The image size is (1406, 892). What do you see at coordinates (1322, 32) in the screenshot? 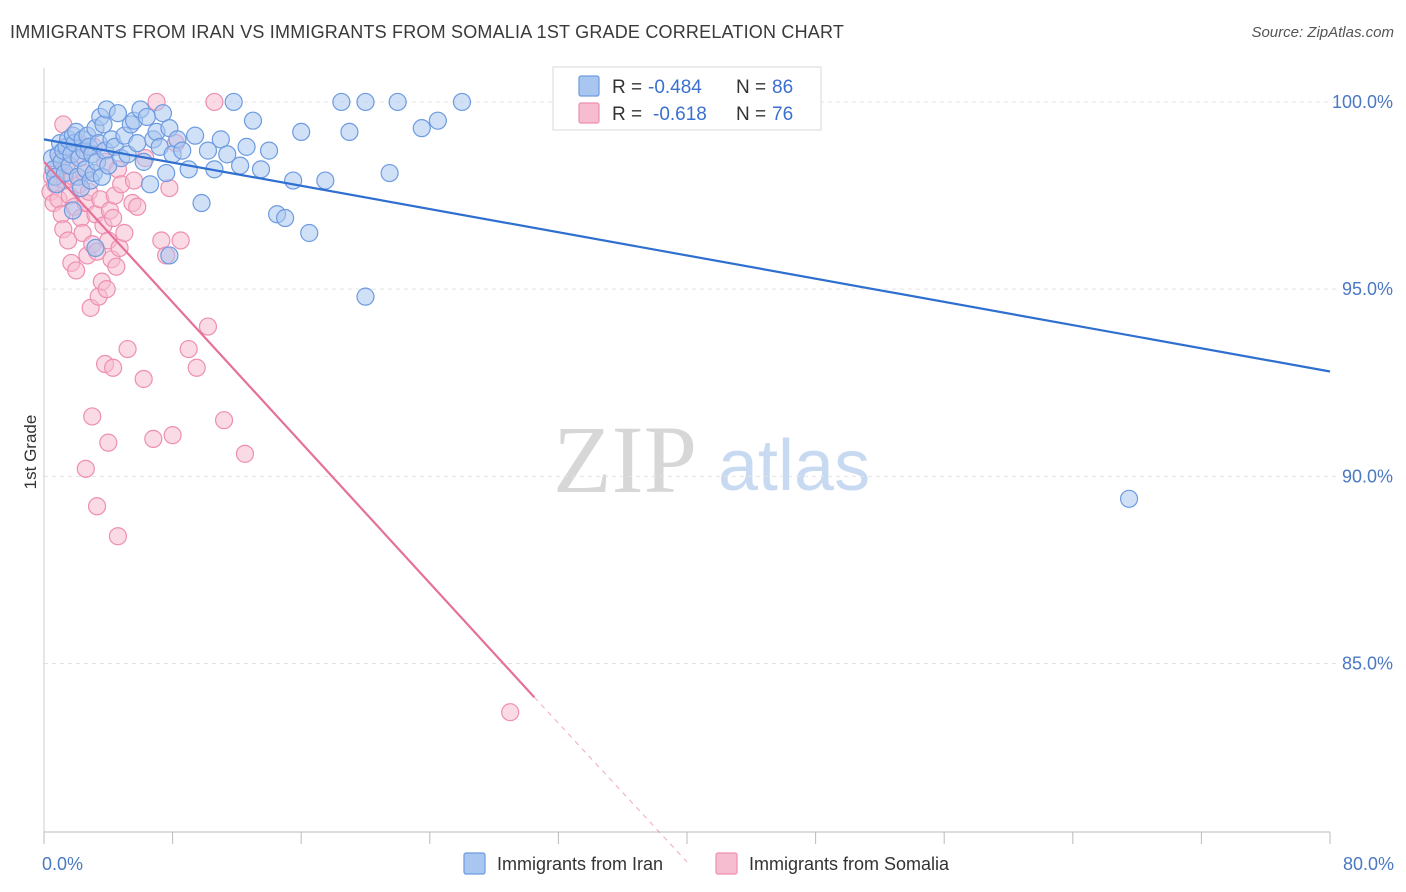
I see `source-label: Source: ZipAtlas.com` at bounding box center [1322, 32].